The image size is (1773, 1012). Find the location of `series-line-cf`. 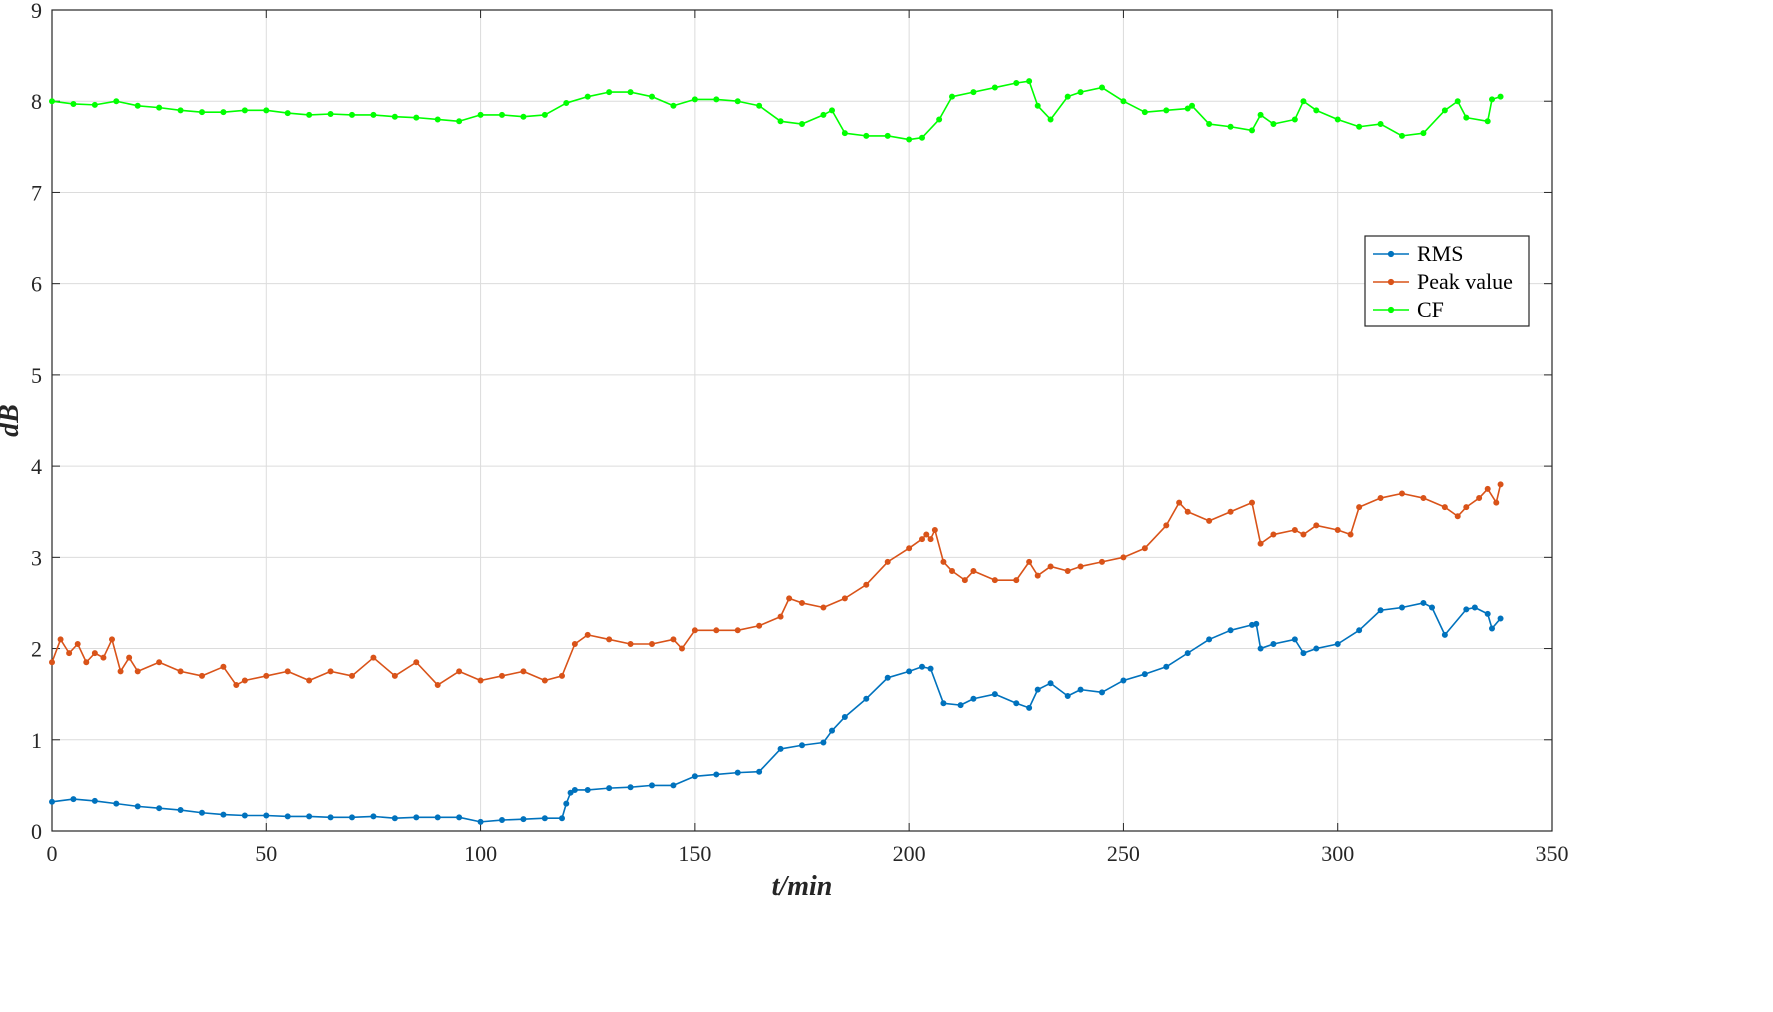

series-line-cf is located at coordinates (776, 110).